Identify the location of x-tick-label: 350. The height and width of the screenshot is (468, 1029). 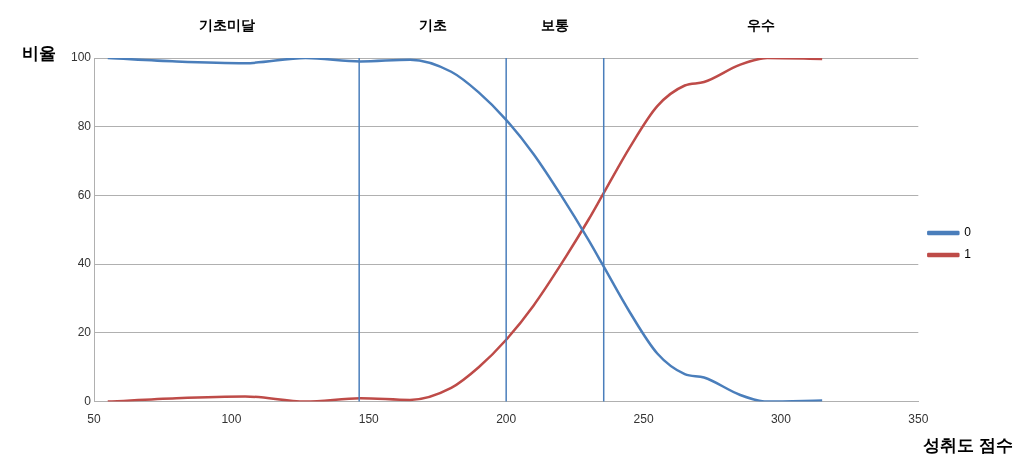
(918, 419).